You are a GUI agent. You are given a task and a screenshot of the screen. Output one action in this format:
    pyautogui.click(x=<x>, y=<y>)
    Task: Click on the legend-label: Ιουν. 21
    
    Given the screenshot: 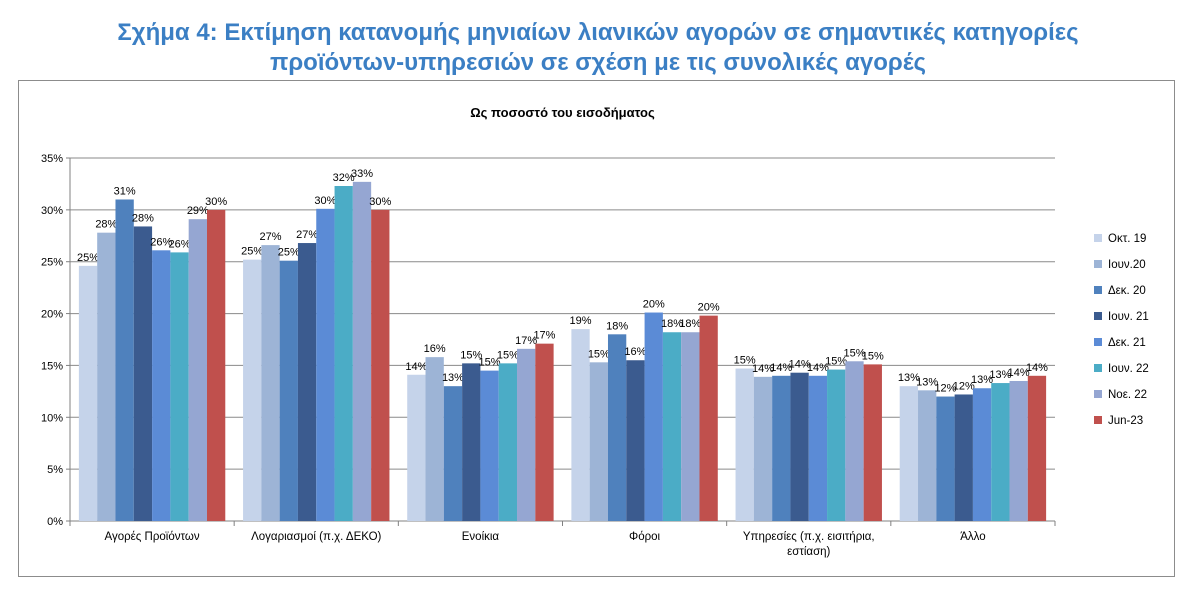 What is the action you would take?
    pyautogui.click(x=1128, y=317)
    